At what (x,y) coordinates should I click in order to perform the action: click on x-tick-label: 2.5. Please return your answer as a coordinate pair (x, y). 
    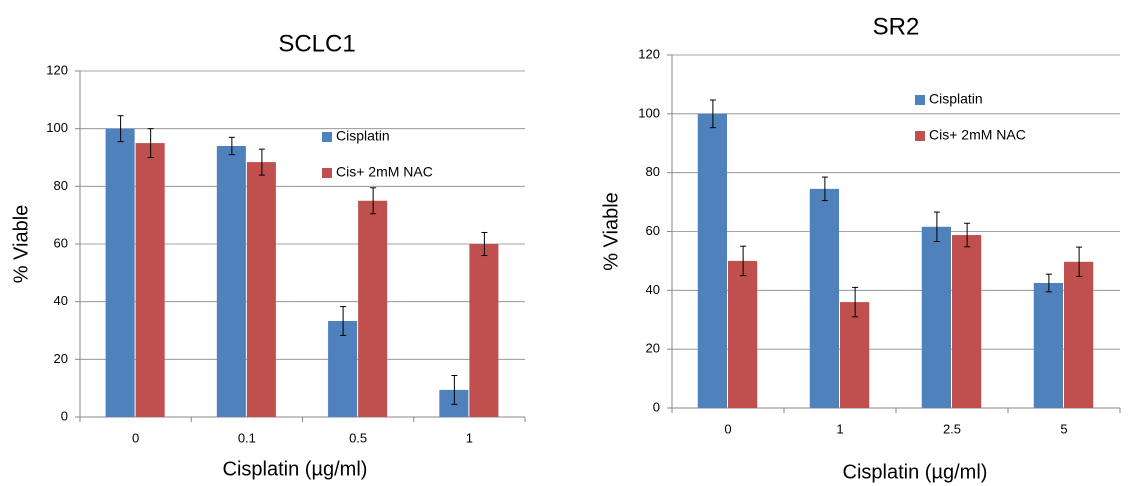
    Looking at the image, I should click on (952, 428).